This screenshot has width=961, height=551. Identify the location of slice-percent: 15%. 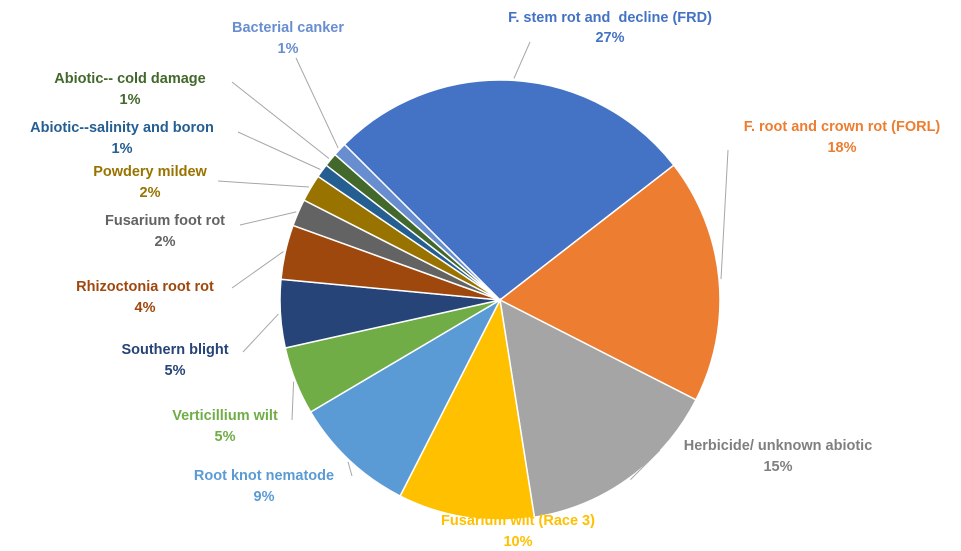
(777, 467).